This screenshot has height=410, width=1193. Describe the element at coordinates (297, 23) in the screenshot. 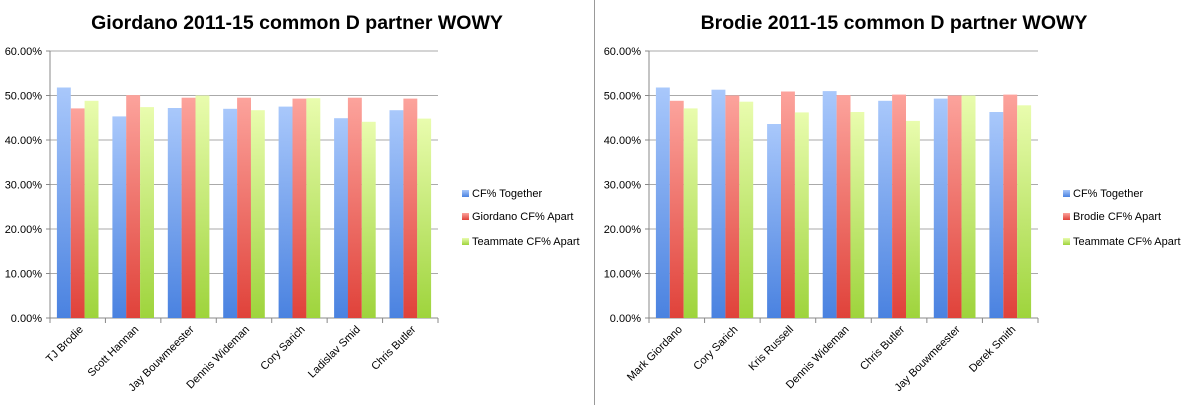

I see `chart-title: Giordano 2011-15 common D partner WOWY` at that location.